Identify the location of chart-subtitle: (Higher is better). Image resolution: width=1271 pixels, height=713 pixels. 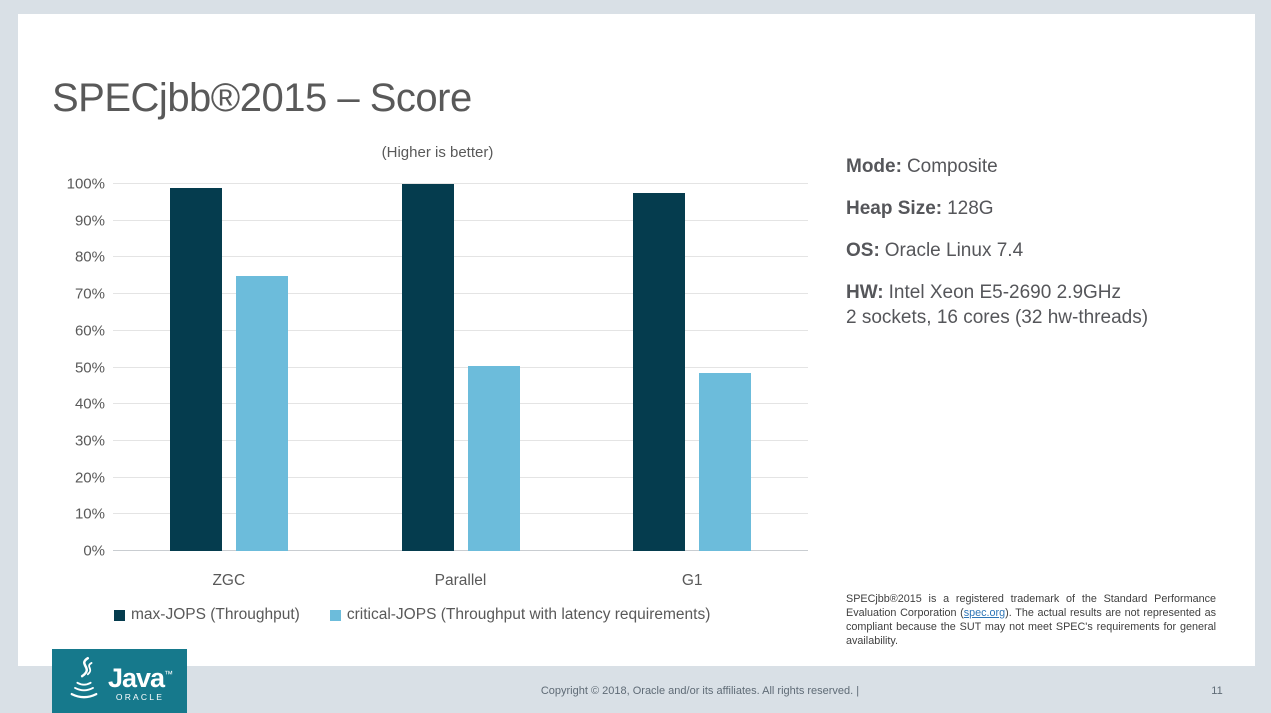
(437, 152).